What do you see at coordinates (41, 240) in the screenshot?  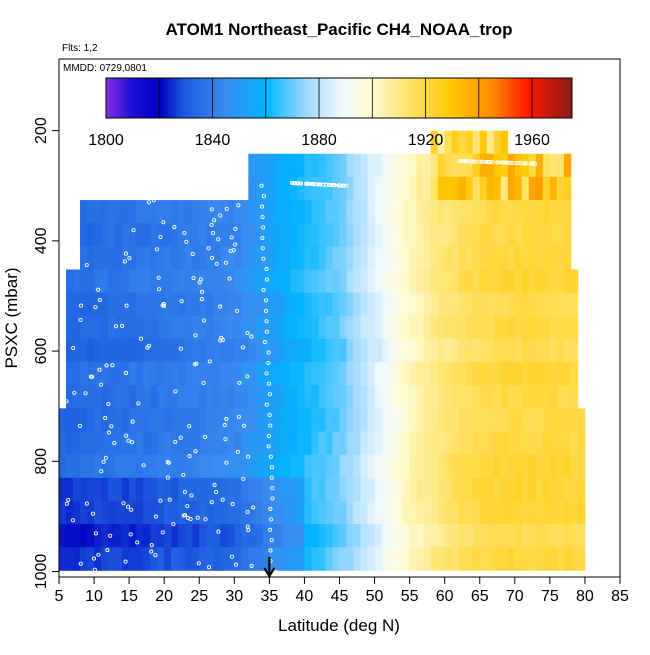 I see `y-tick-label: 400` at bounding box center [41, 240].